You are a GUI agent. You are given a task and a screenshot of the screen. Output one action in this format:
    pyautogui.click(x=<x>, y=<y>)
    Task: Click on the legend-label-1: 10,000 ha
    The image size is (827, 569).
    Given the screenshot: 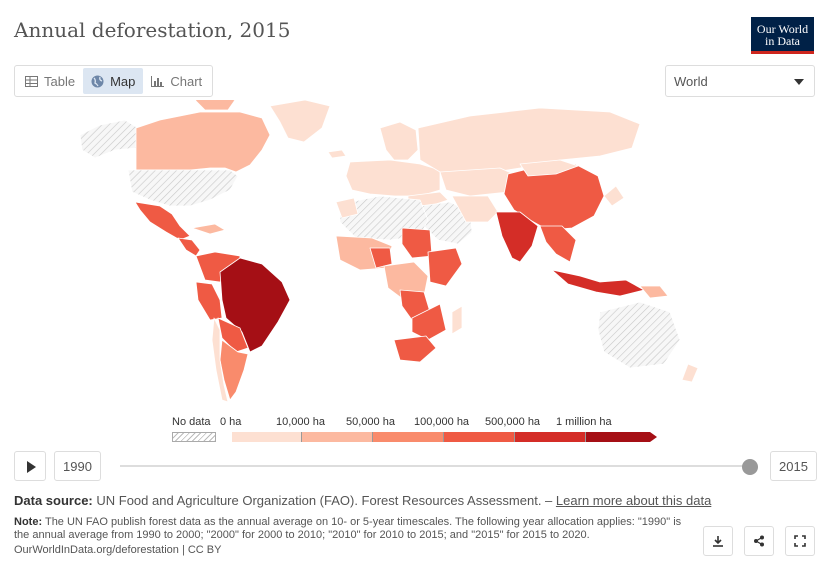 What is the action you would take?
    pyautogui.click(x=300, y=422)
    